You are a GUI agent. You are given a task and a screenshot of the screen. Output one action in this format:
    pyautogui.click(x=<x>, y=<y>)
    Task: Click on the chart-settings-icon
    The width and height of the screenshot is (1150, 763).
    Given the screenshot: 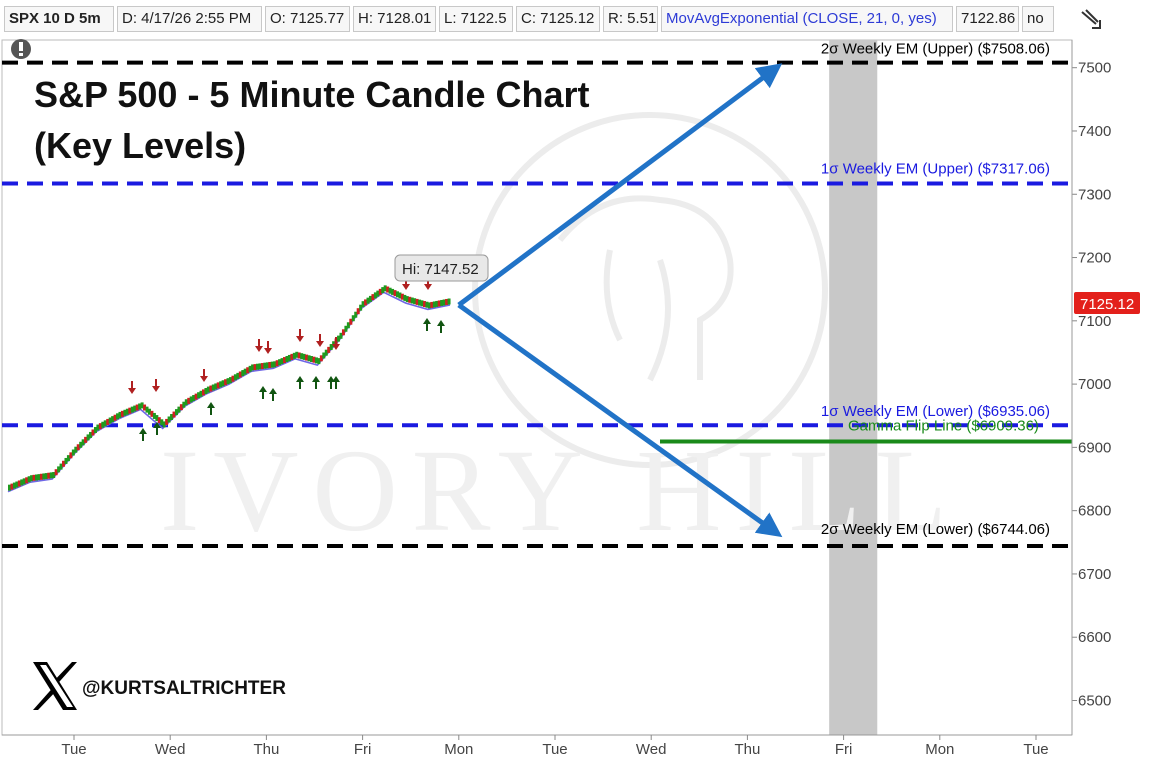 What is the action you would take?
    pyautogui.click(x=1091, y=19)
    